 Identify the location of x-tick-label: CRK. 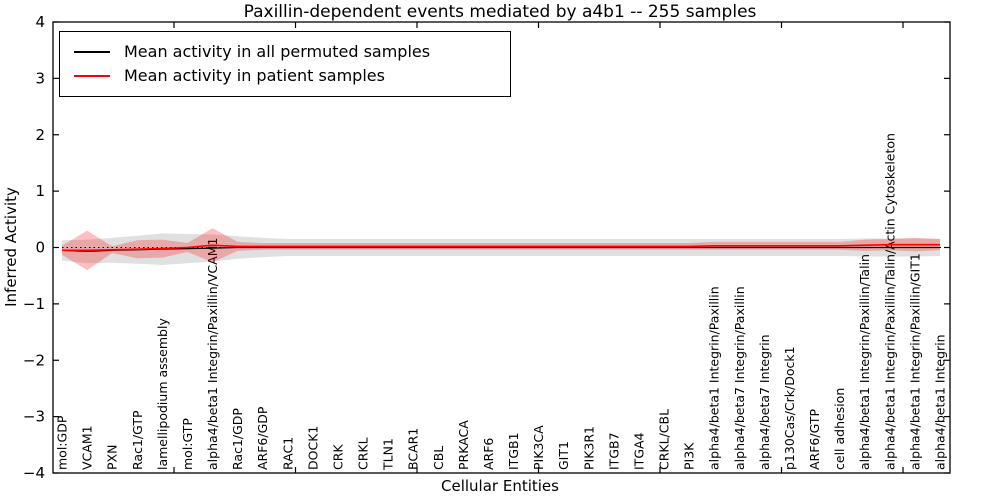
(337, 457).